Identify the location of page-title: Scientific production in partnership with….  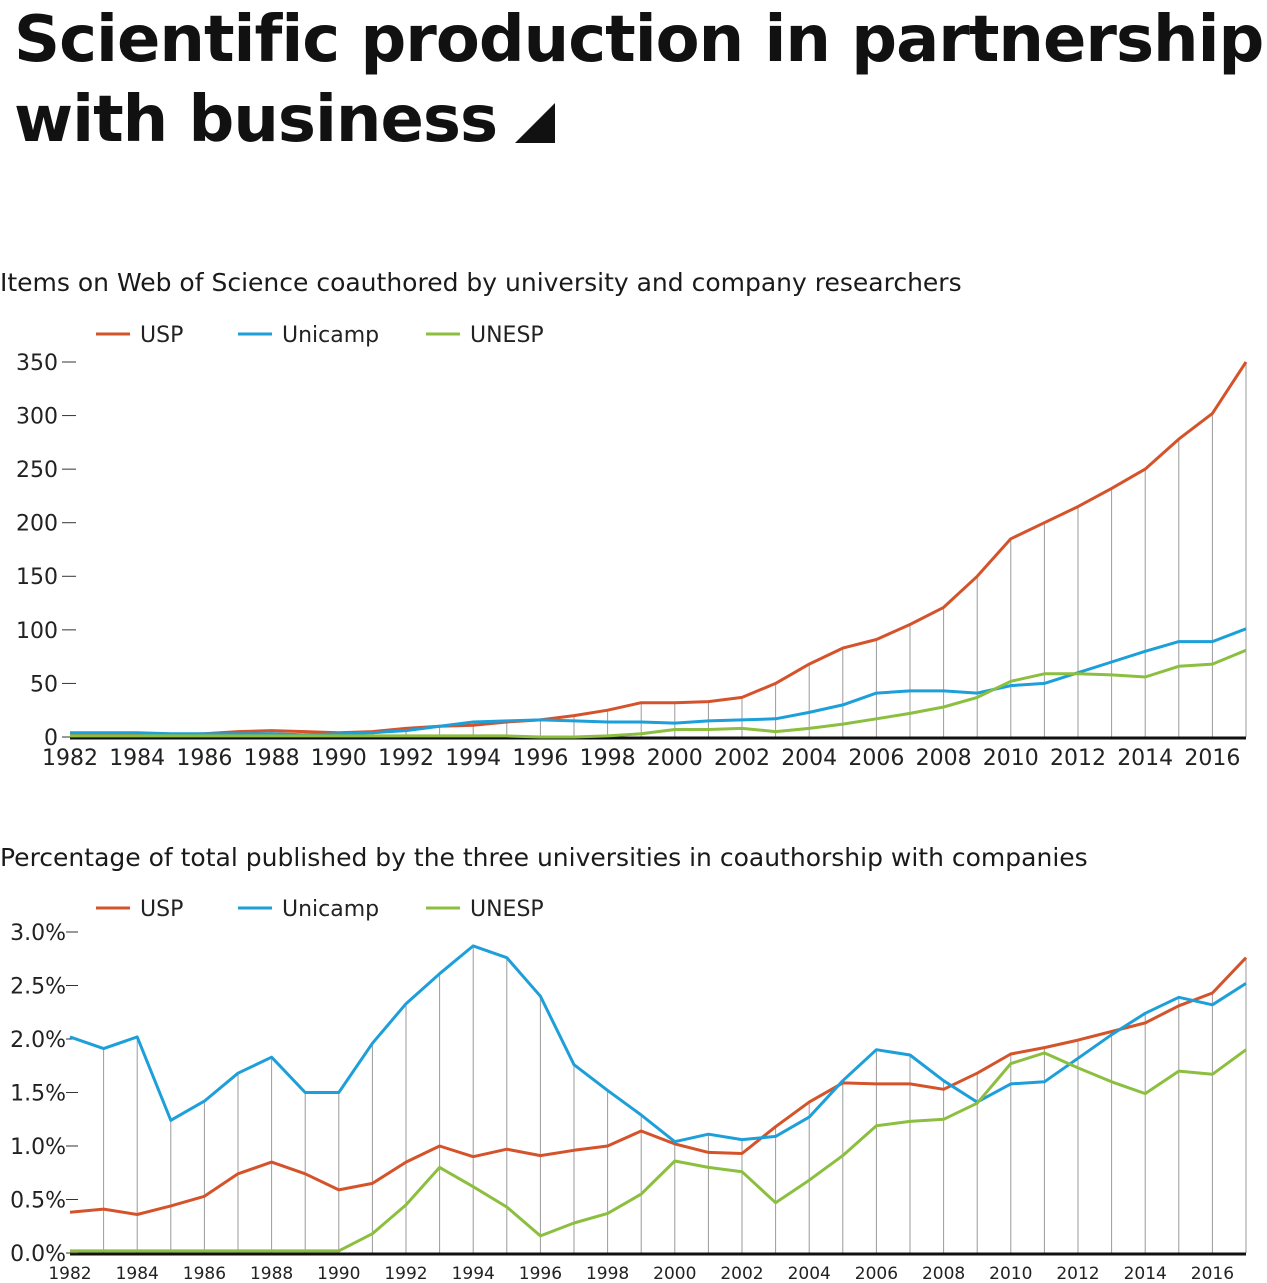
(639, 80).